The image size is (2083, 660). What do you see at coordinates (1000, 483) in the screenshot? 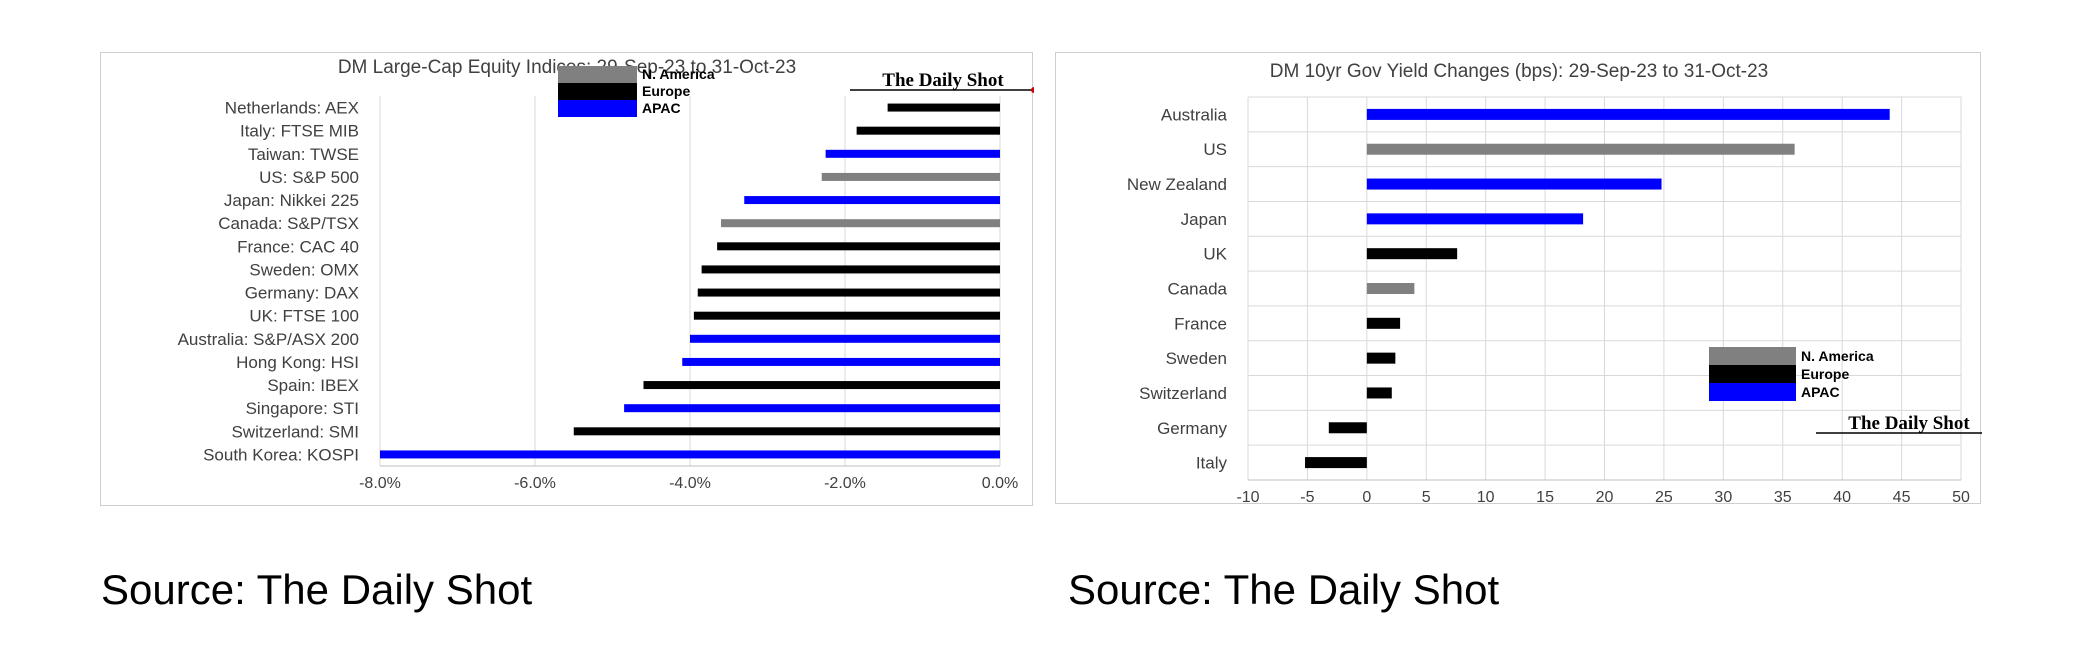
I see `x-tick-label: 0.0%` at bounding box center [1000, 483].